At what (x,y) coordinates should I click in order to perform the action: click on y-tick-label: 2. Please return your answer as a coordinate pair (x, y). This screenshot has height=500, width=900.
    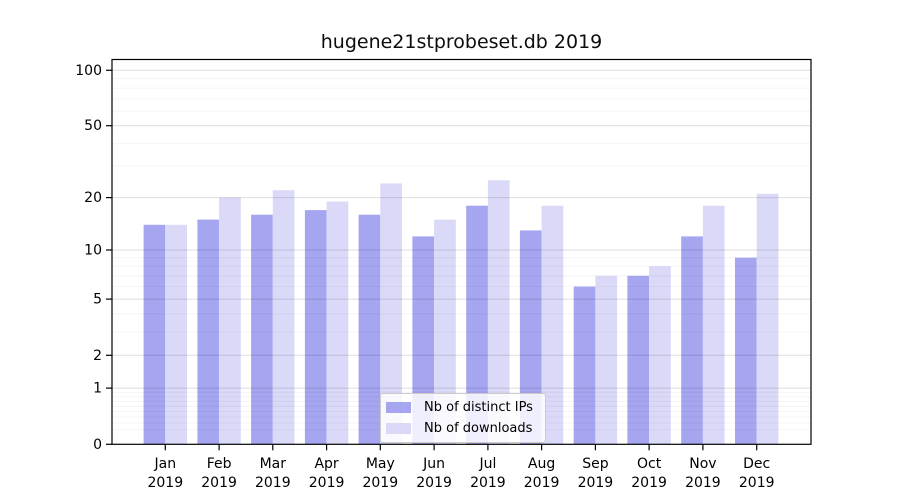
    Looking at the image, I should click on (97, 356).